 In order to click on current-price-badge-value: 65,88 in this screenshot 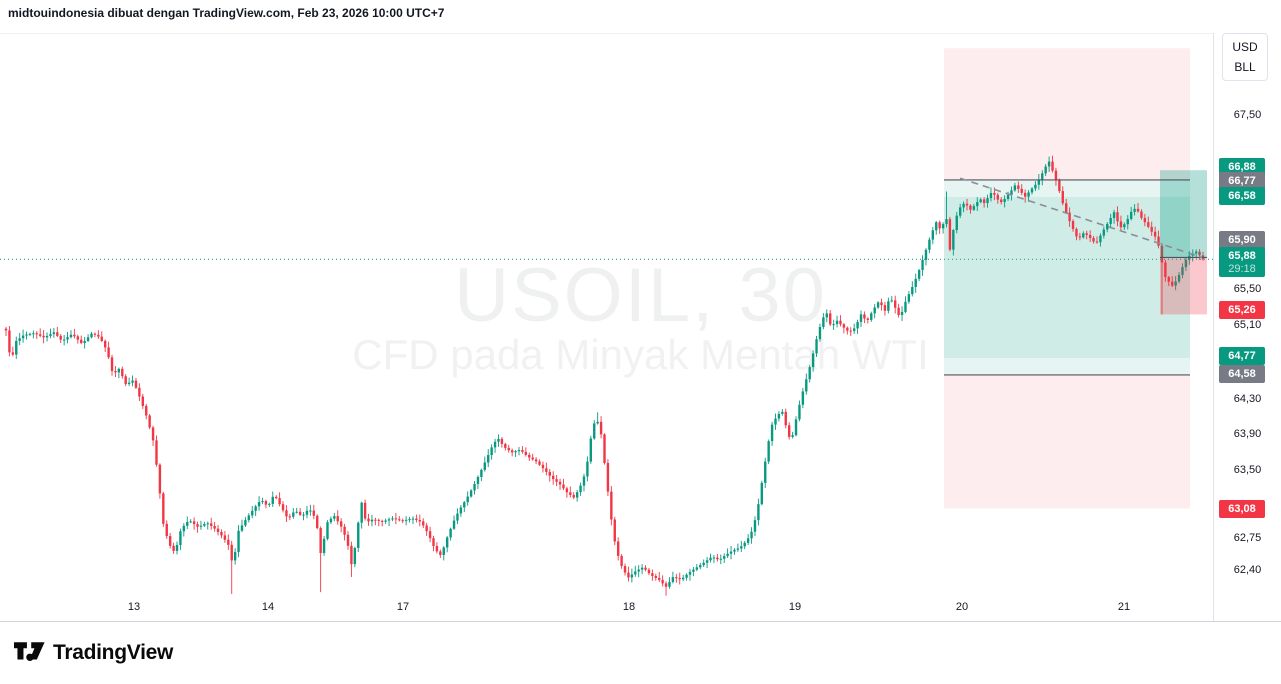, I will do `click(1242, 255)`.